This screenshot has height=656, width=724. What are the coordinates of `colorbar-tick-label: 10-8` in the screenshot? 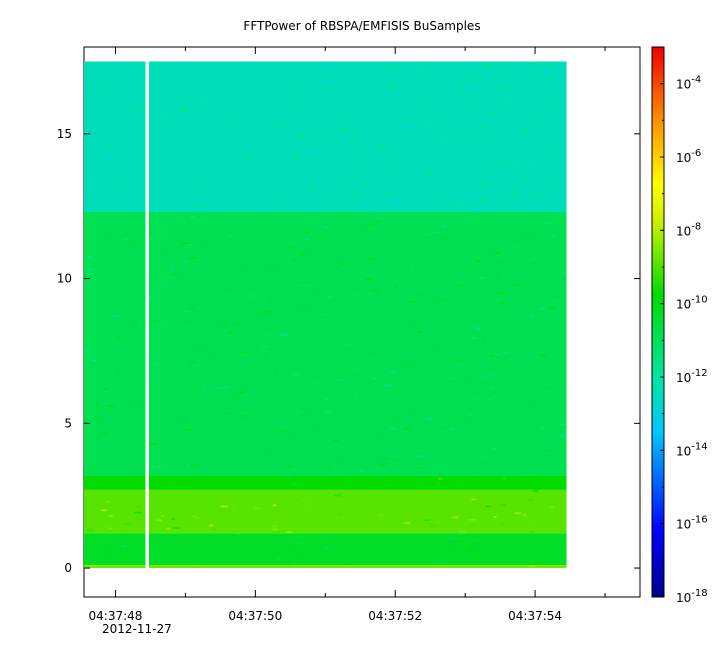 It's located at (688, 229).